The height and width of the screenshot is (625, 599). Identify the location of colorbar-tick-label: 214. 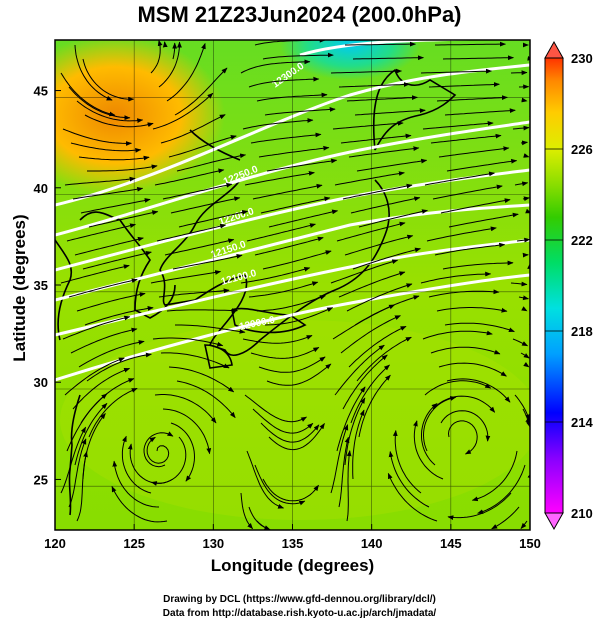
(582, 422).